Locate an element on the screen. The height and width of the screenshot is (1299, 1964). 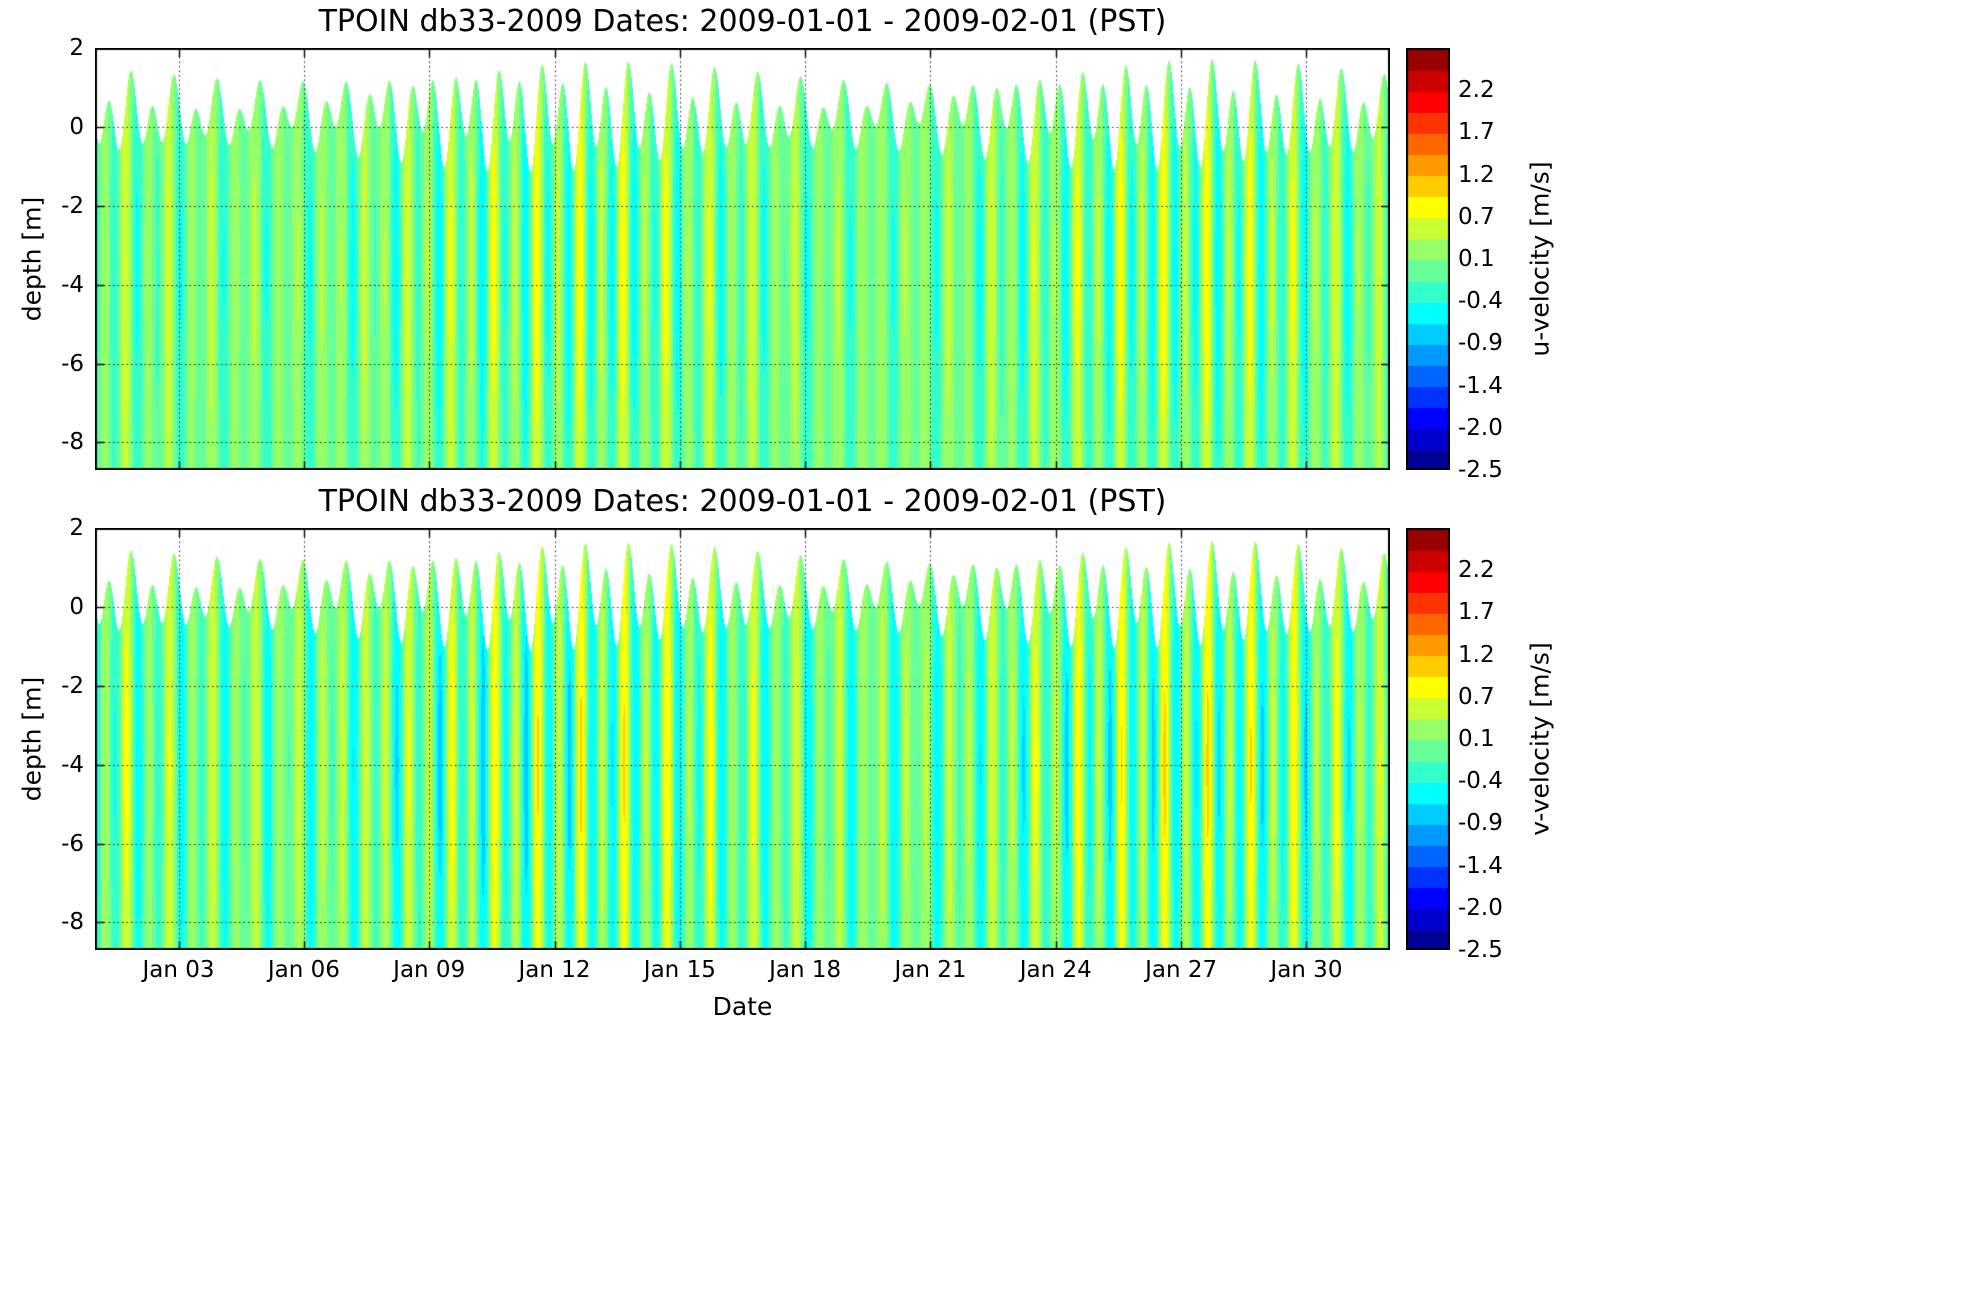
x-tick-label: Jan 27 is located at coordinates (1181, 970).